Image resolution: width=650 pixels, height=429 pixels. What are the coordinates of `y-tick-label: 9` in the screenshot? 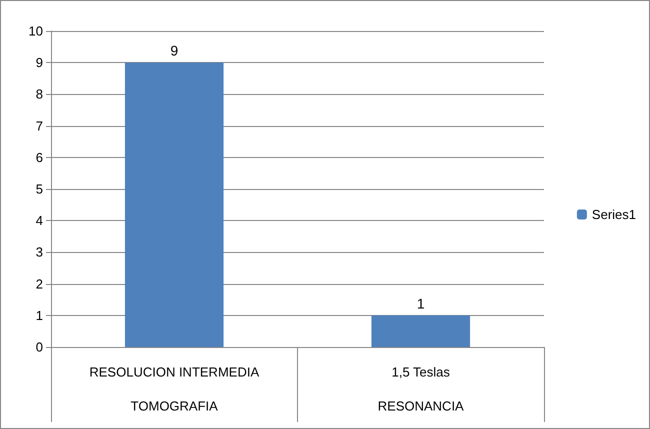 It's located at (39, 62).